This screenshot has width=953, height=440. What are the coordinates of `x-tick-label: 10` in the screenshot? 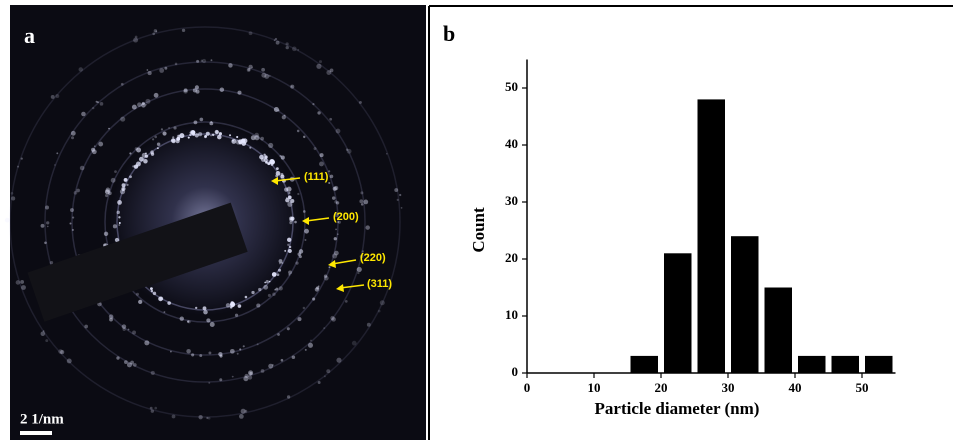 It's located at (594, 387).